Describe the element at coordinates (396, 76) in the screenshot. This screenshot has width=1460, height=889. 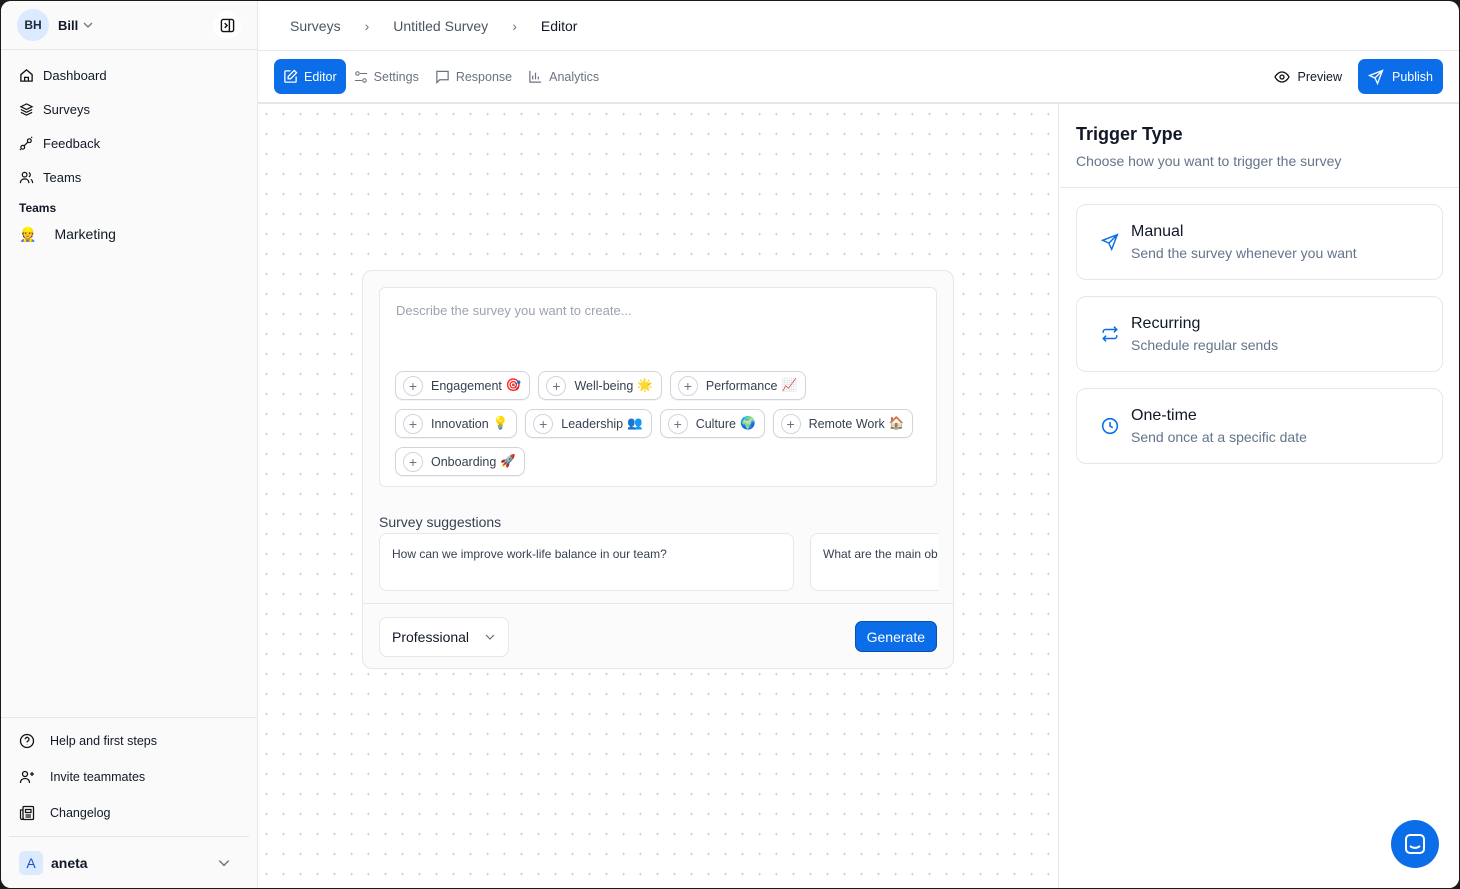
I see `tab-label: Settings` at that location.